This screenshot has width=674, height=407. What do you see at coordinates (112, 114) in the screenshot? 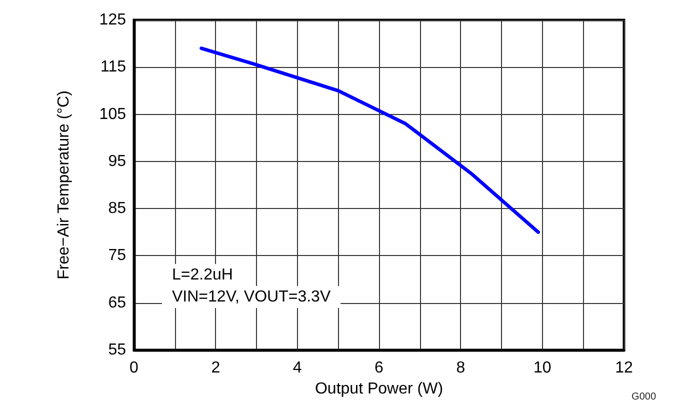
I see `y-tick-label: 105` at bounding box center [112, 114].